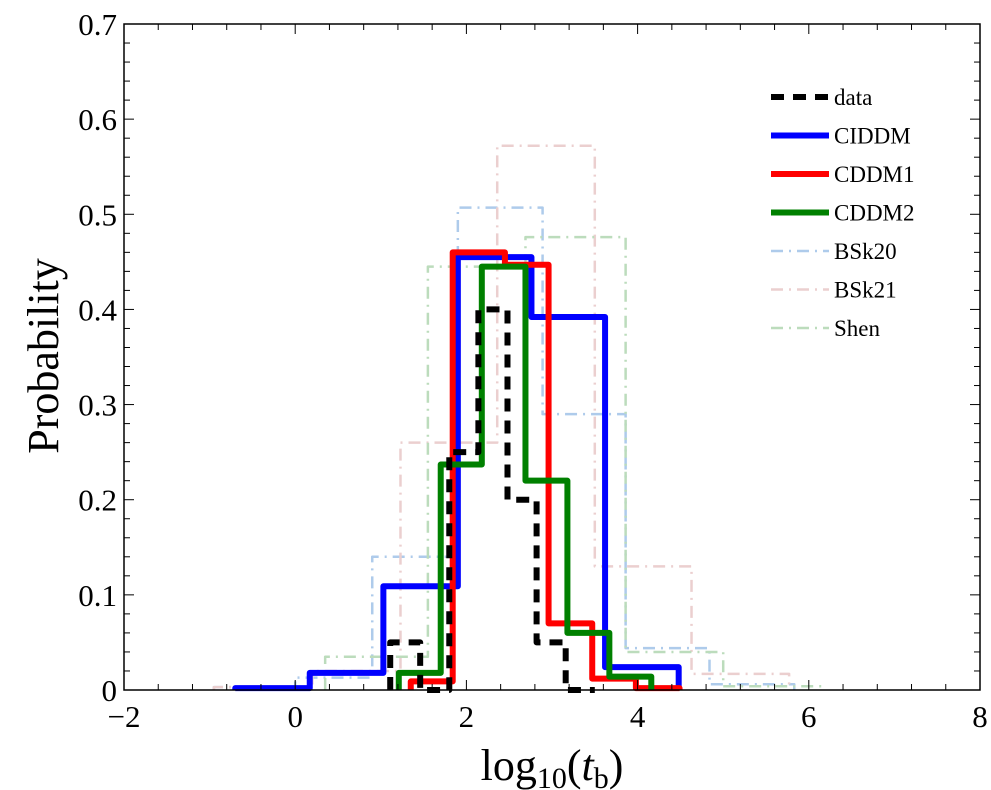  I want to click on x-tick-label: 6, so click(809, 716).